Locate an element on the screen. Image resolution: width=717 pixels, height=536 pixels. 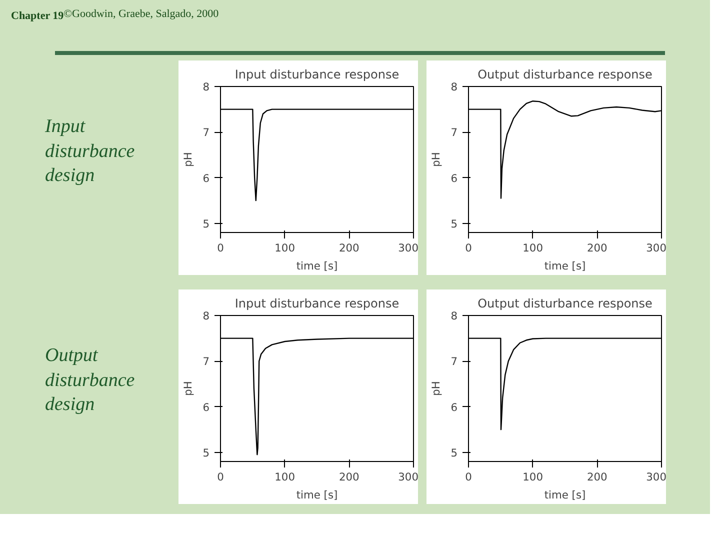
text: Chapter 19 is located at coordinates (37, 16).